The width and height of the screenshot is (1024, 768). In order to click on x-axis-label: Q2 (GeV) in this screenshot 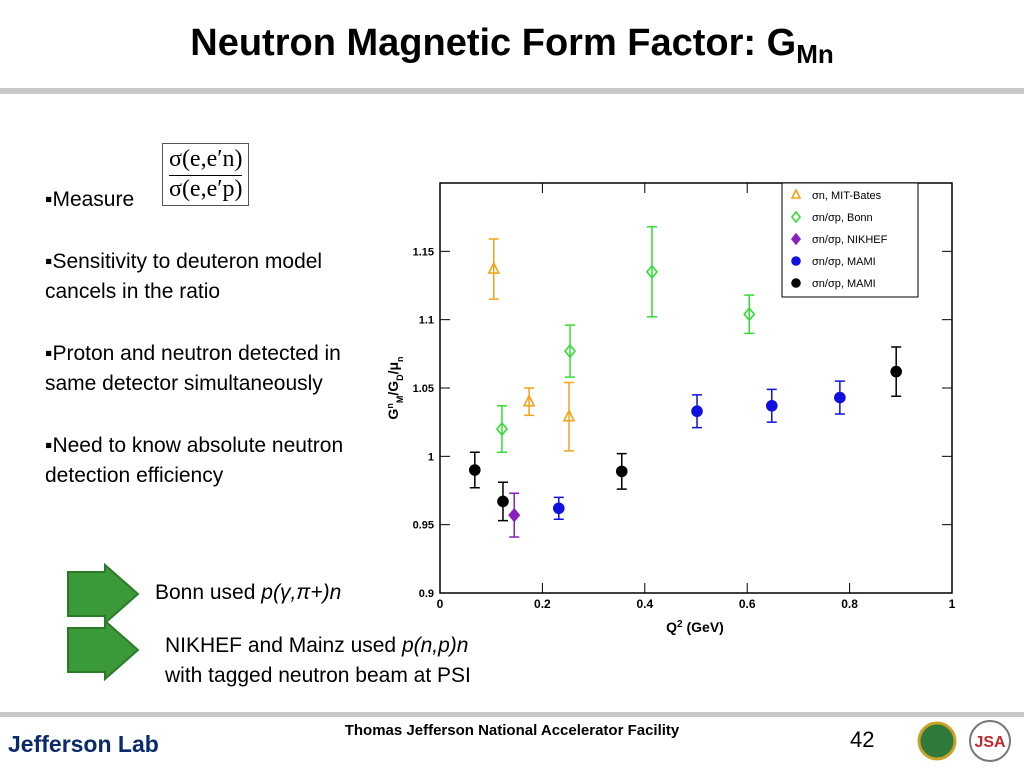, I will do `click(695, 627)`.